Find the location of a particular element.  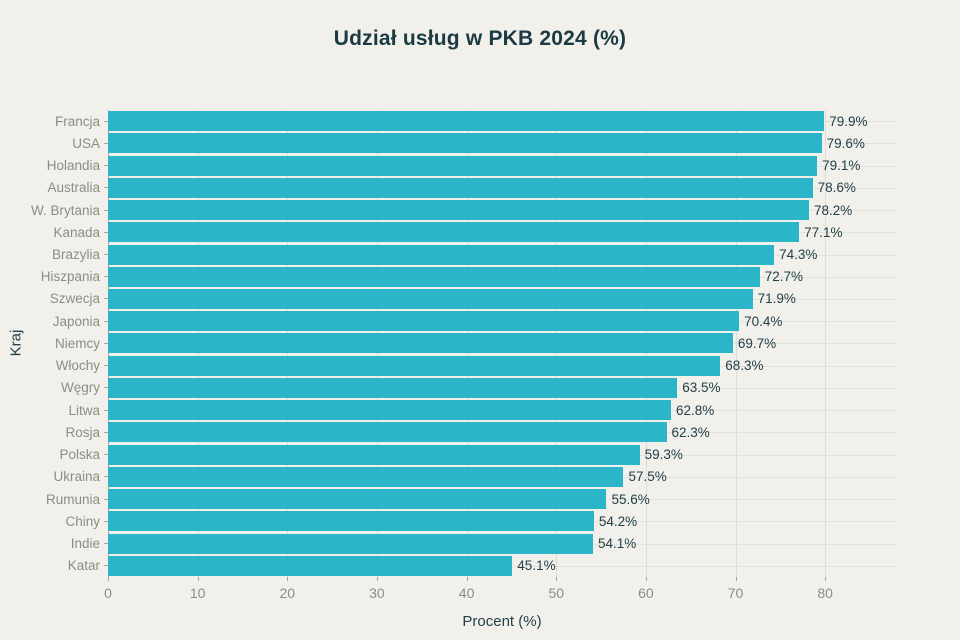

value-label: 54.1% is located at coordinates (617, 544).